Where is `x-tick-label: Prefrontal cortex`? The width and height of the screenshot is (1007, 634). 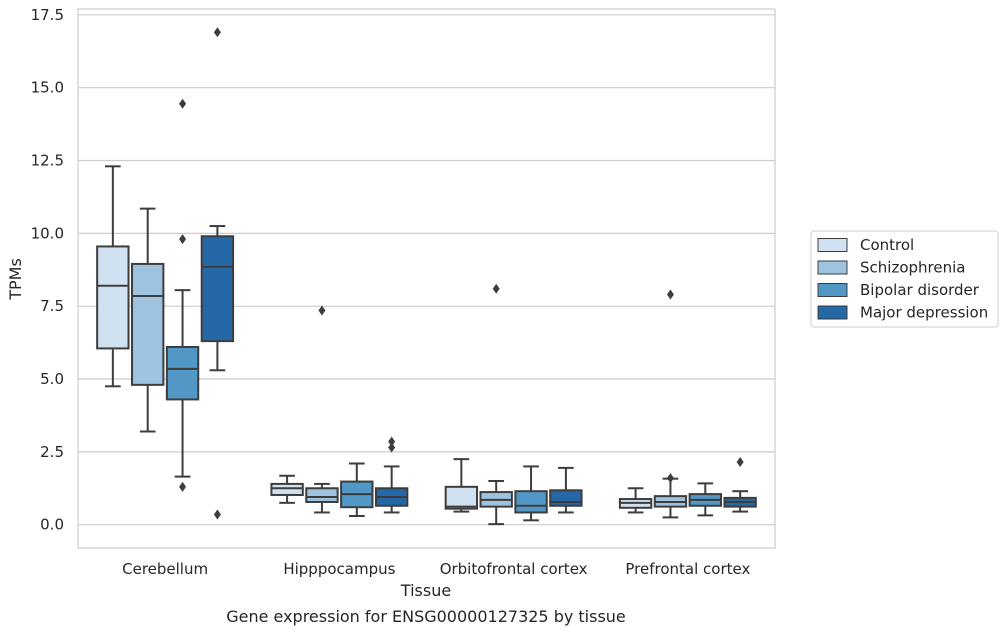
x-tick-label: Prefrontal cortex is located at coordinates (687, 569).